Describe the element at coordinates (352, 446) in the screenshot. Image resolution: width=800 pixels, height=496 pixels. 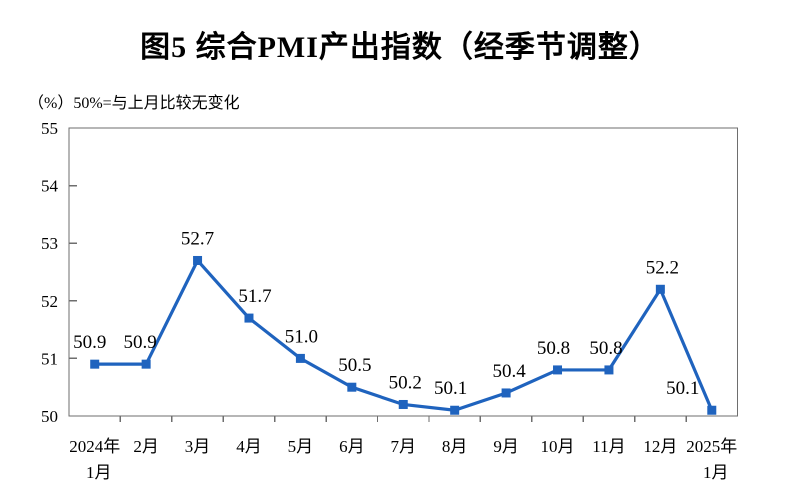
I see `x-tick-label: 6月` at that location.